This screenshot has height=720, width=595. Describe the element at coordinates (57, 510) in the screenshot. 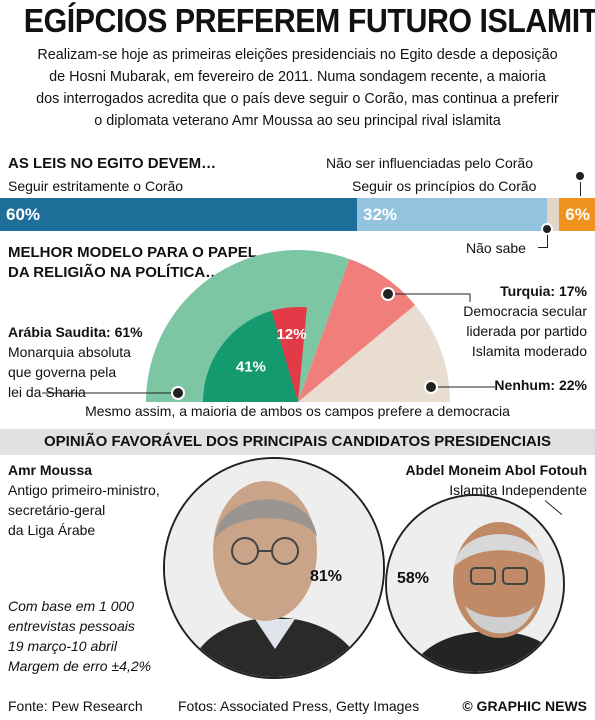

I see `moussa-desc-line: secretário-geral` at that location.